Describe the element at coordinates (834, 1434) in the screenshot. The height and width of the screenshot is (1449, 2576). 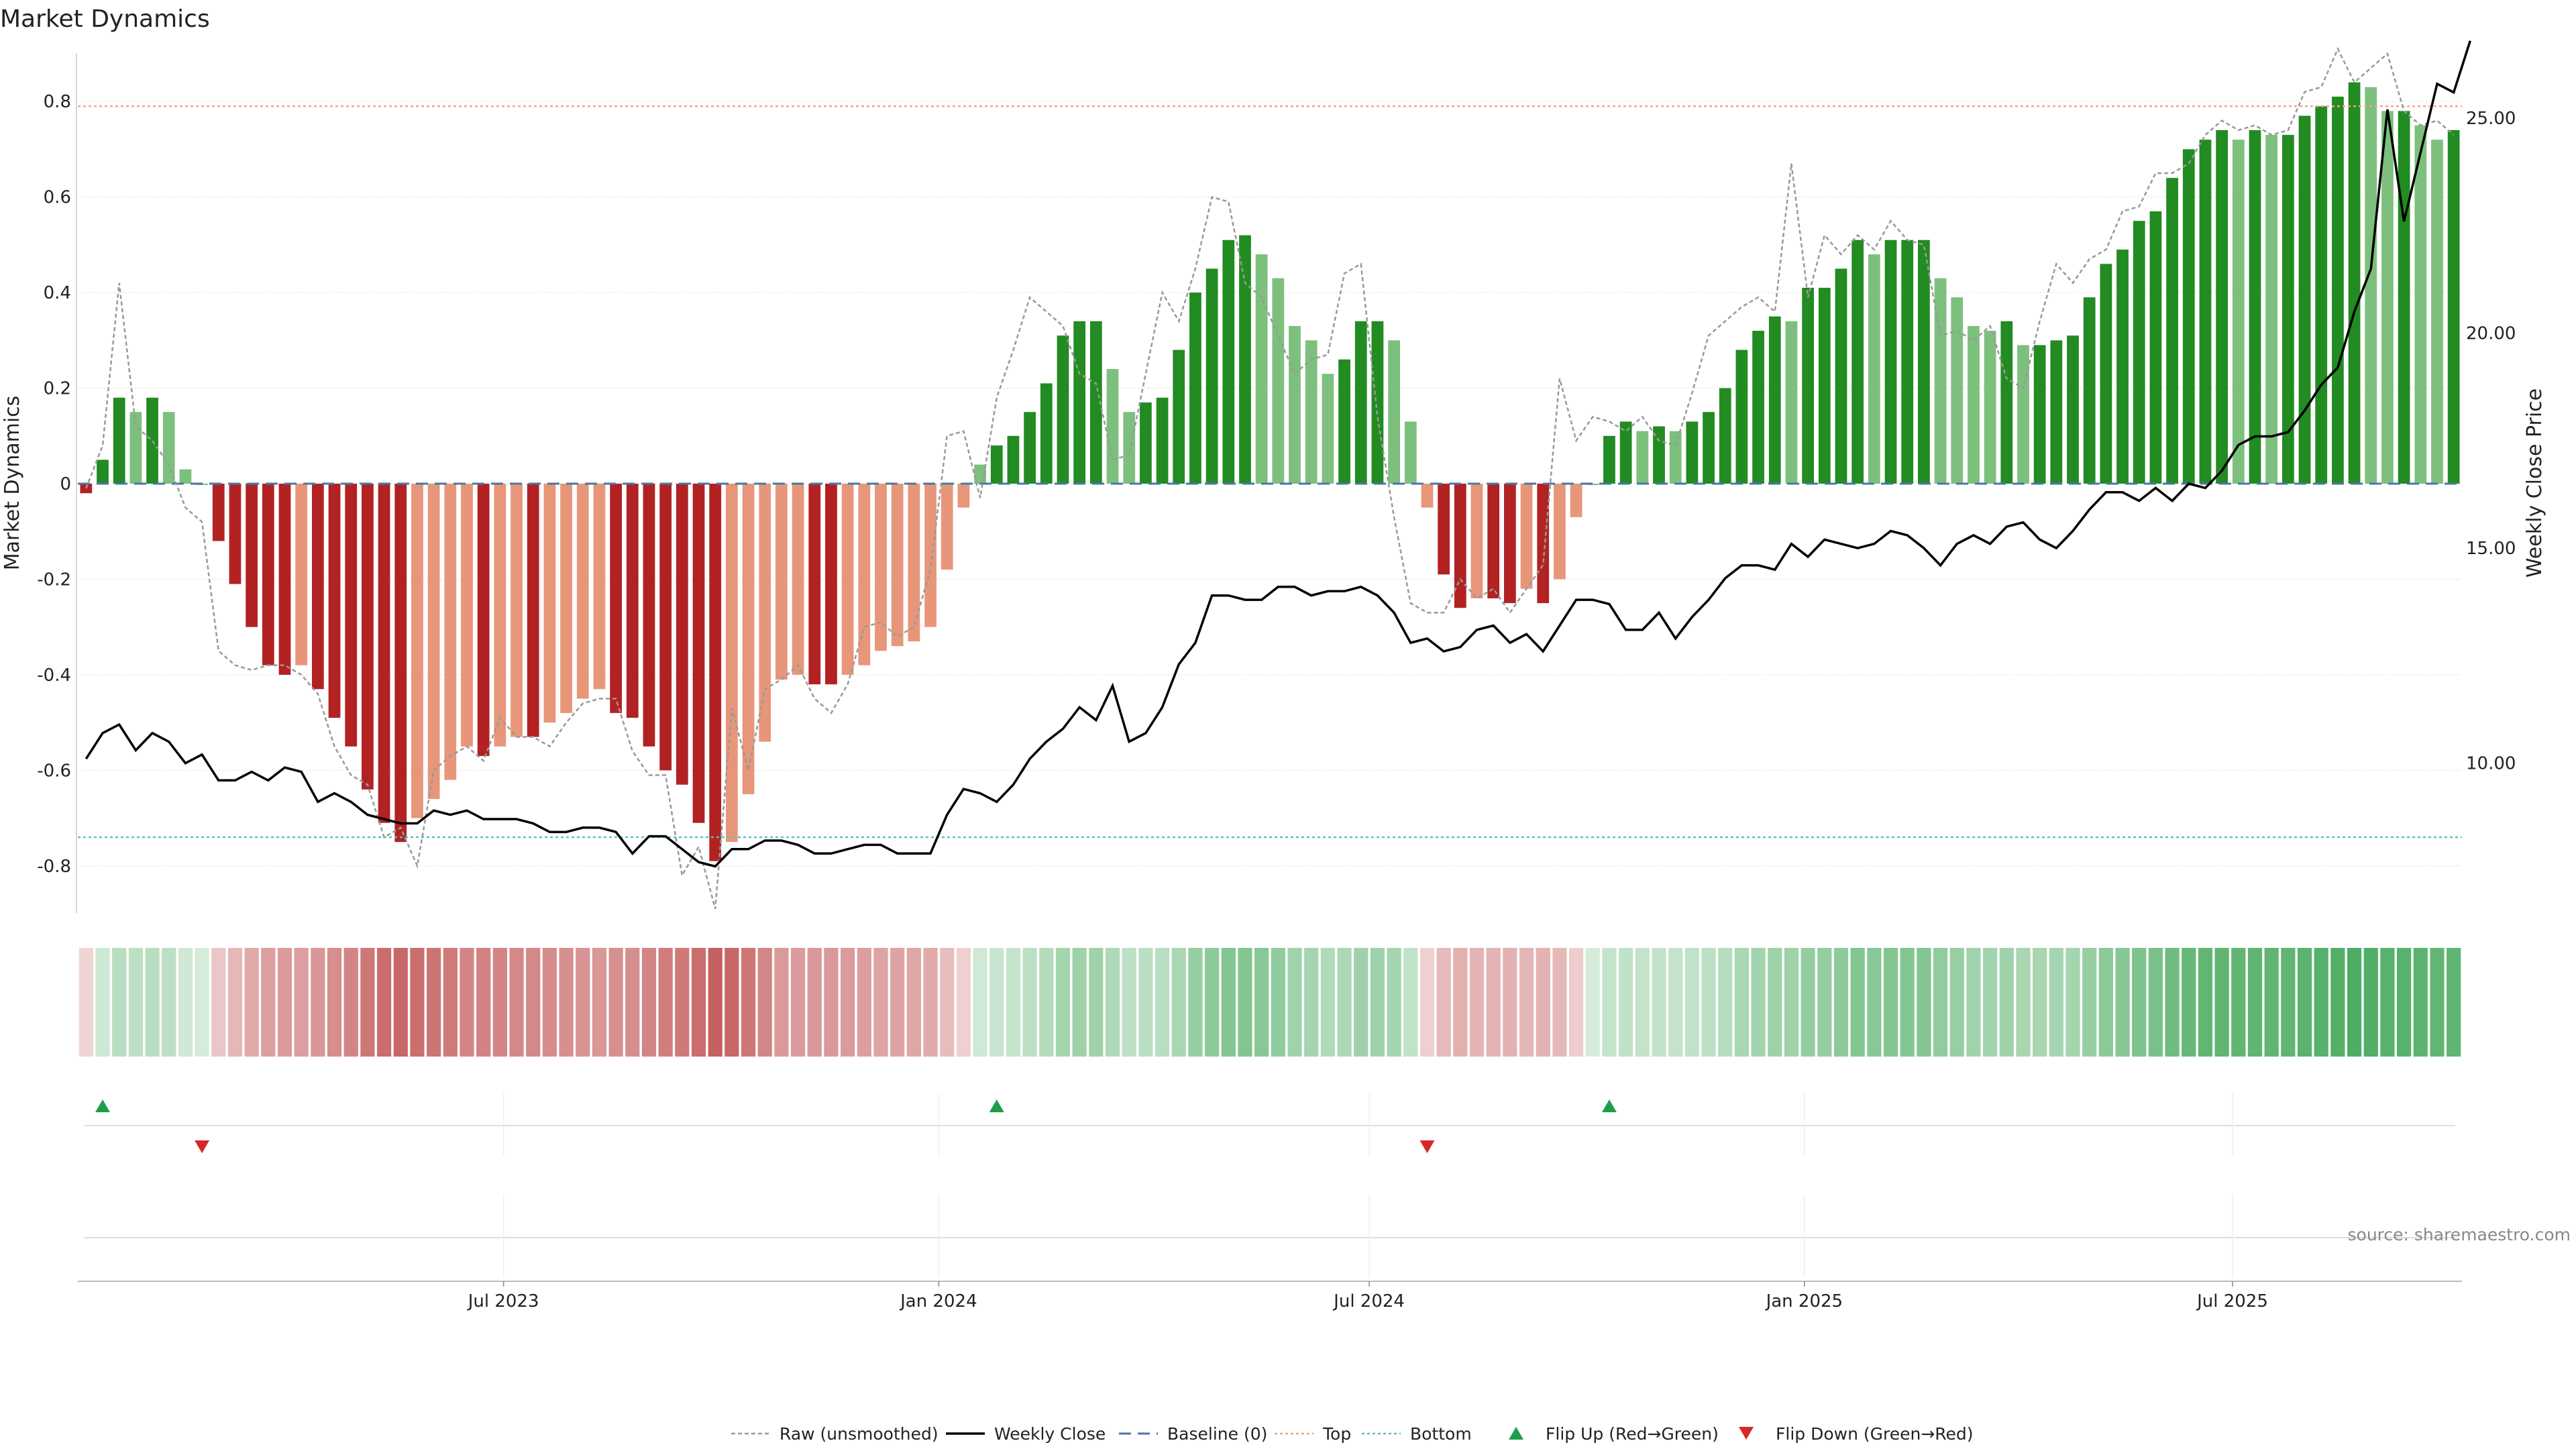
I see `legend-item: Raw (unsmoothed)` at that location.